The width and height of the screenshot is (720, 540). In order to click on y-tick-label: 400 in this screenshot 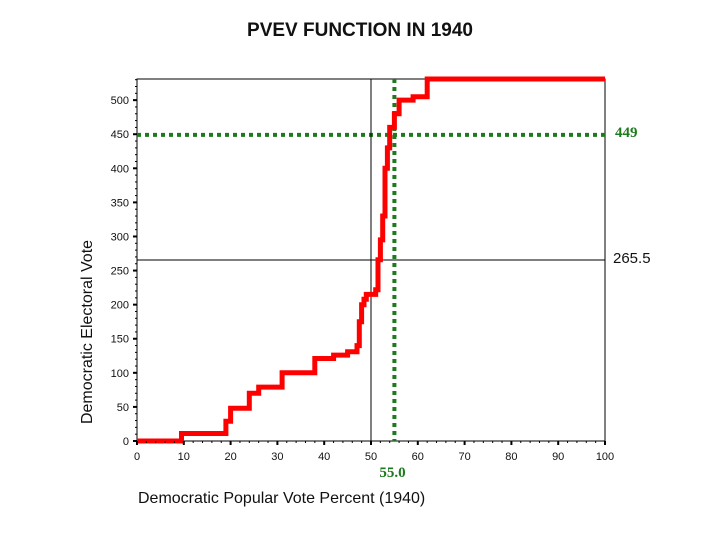, I will do `click(120, 169)`.